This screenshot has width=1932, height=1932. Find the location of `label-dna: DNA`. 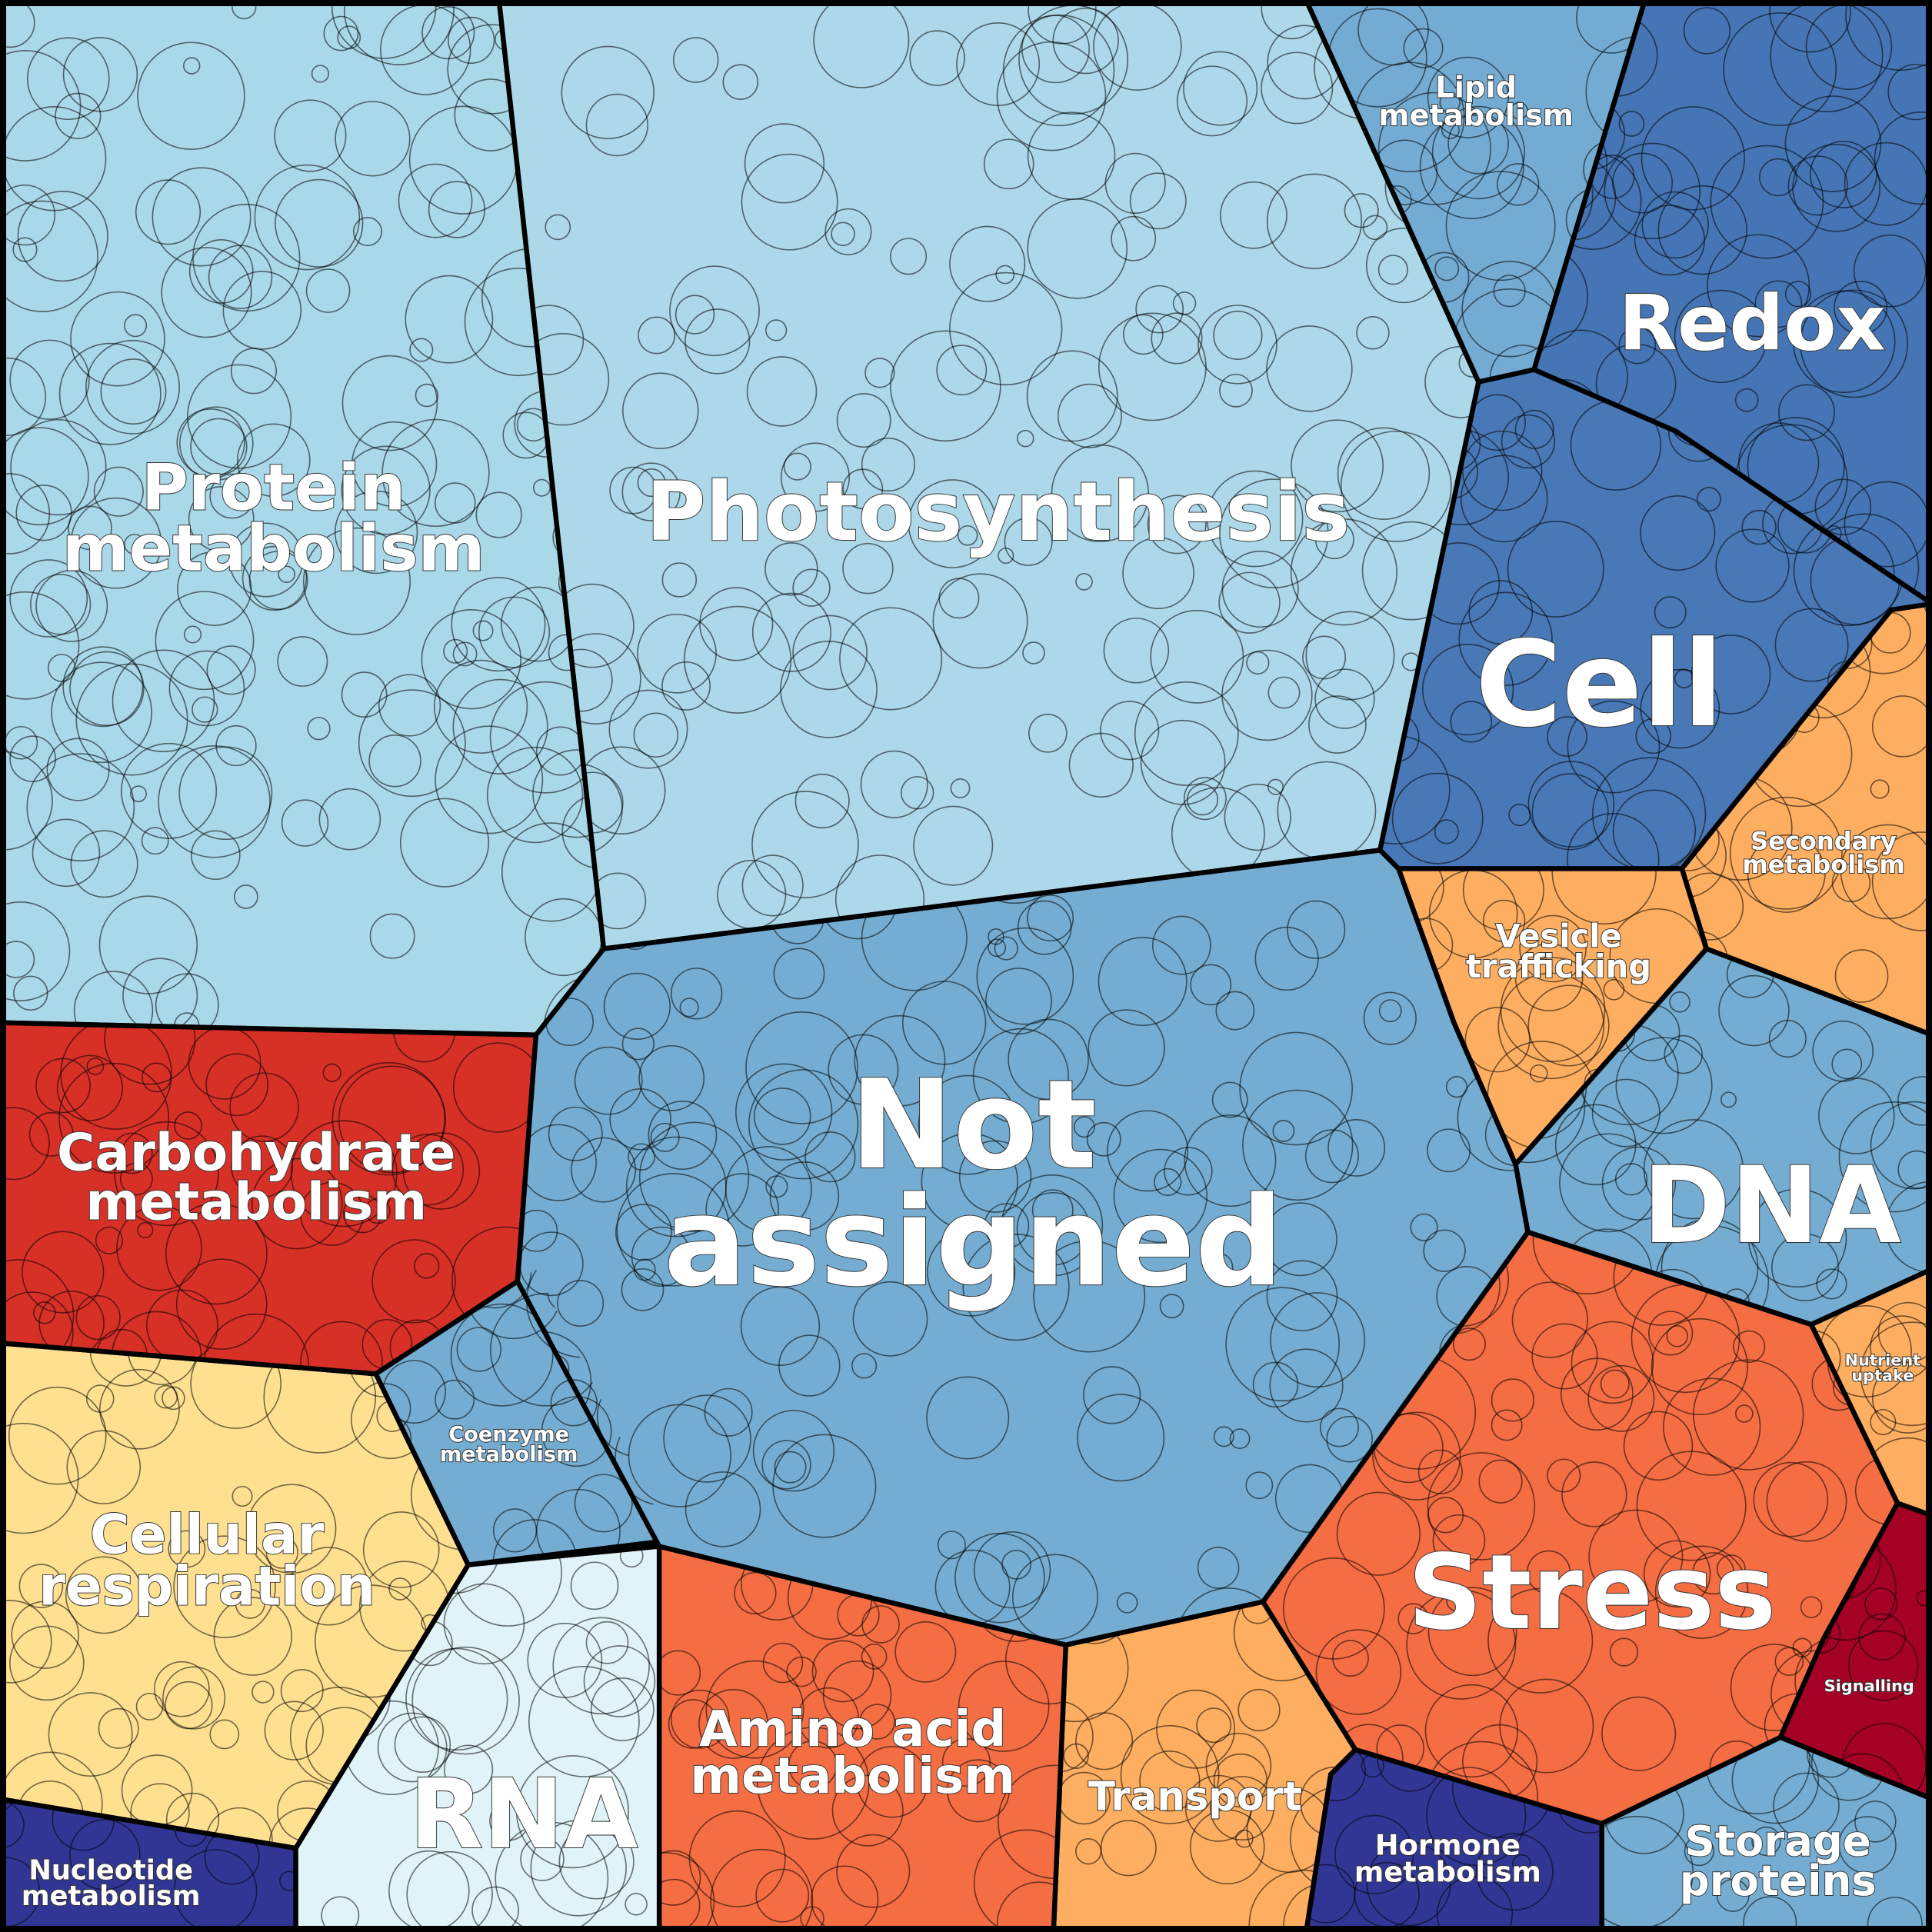

label-dna: DNA is located at coordinates (1772, 1205).